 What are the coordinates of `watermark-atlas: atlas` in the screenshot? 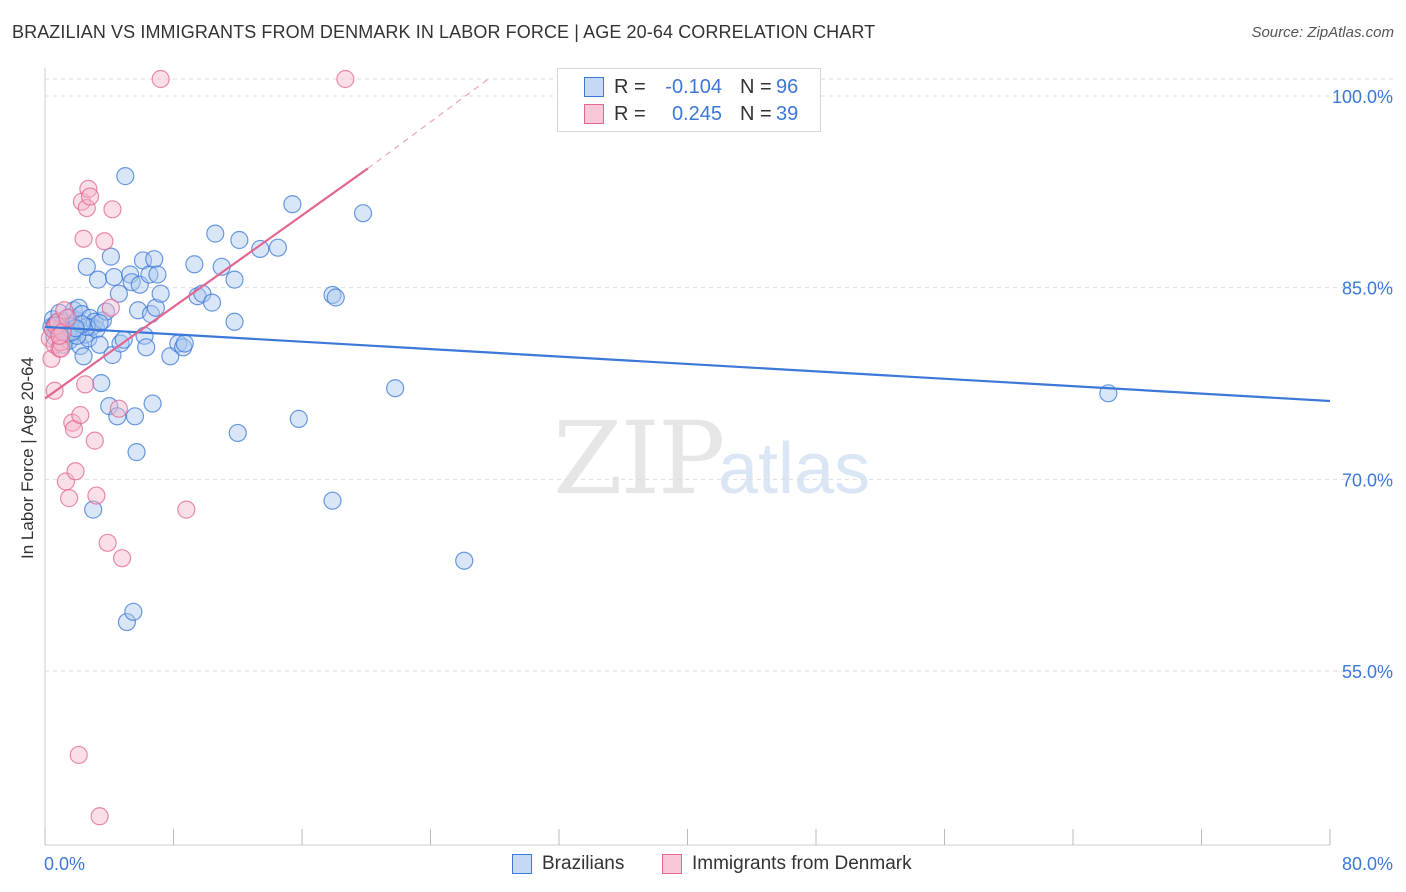 It's located at (794, 469).